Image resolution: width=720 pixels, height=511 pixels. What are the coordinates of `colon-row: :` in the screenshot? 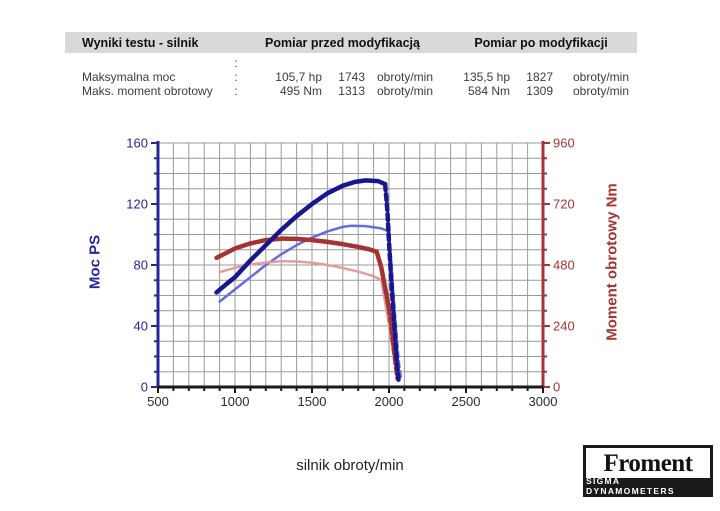 It's located at (351, 63).